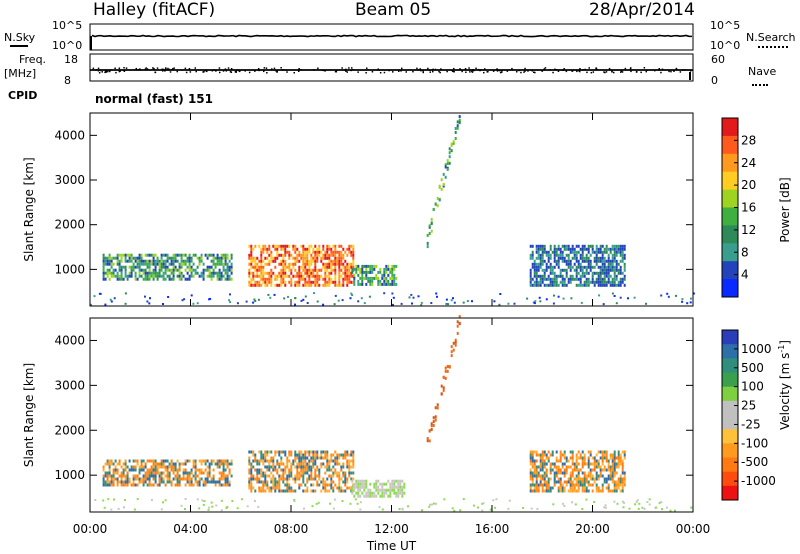  I want to click on velocity-colorbar-swatch, so click(730, 337).